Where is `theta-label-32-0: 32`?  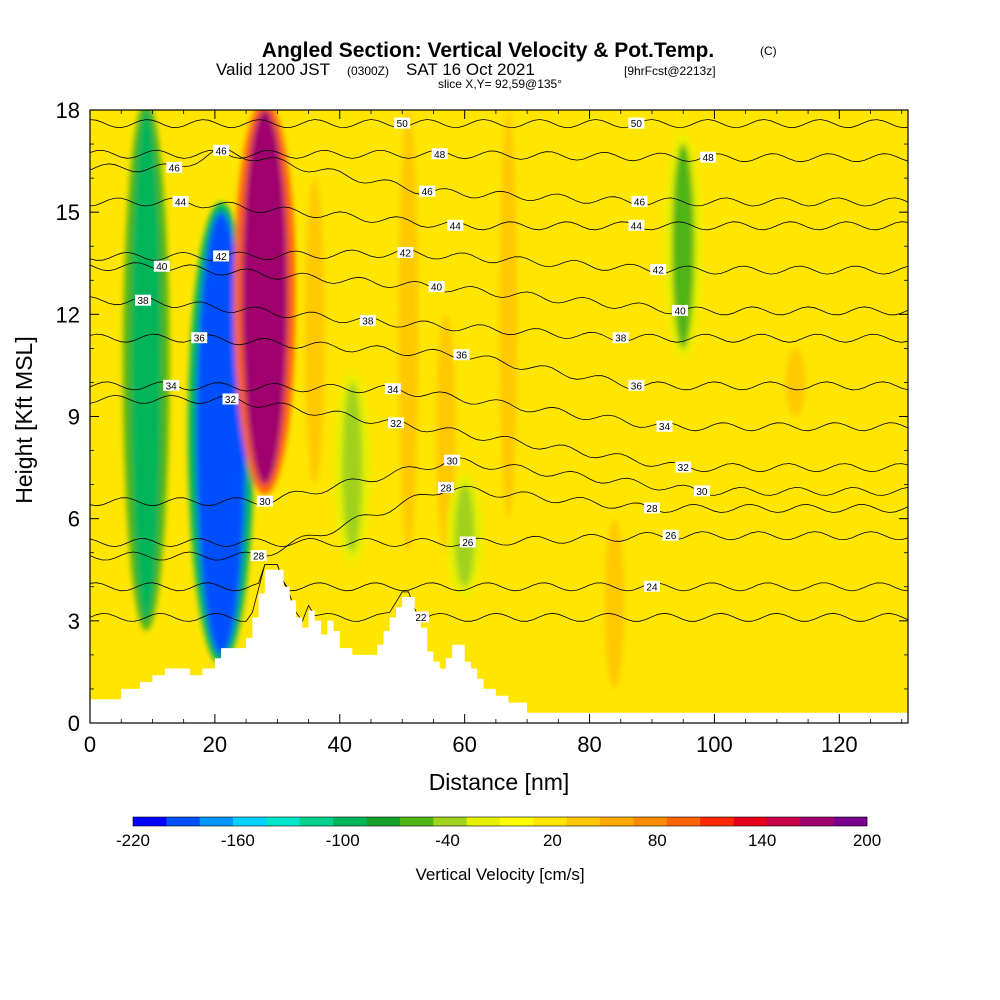
theta-label-32-0: 32 is located at coordinates (231, 400).